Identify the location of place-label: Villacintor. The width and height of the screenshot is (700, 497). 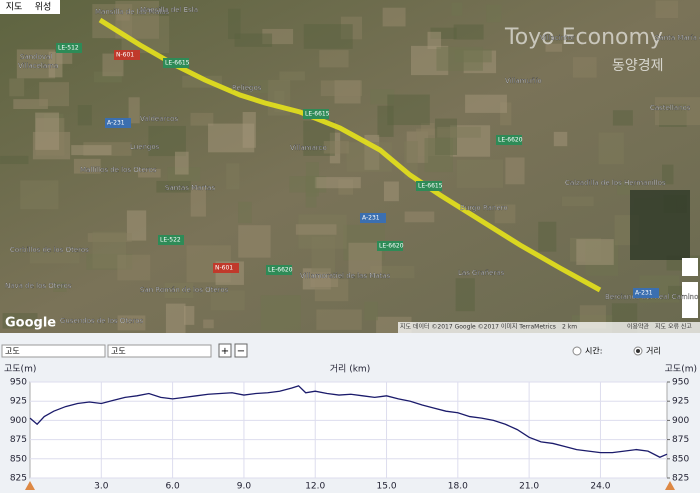
(557, 38).